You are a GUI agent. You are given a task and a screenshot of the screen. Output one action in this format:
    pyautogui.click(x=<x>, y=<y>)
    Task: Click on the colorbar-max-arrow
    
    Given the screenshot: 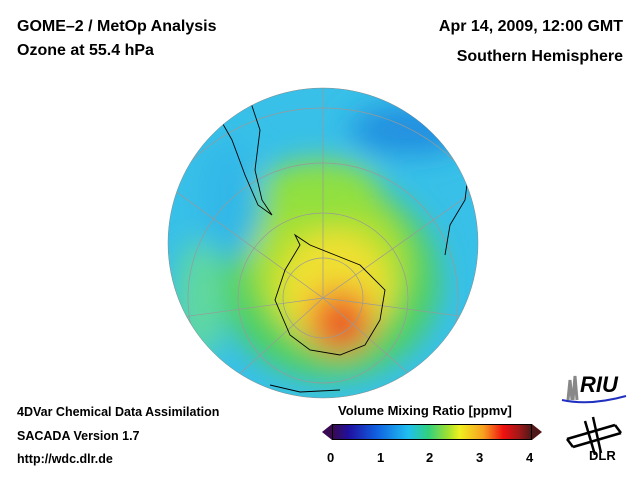 What is the action you would take?
    pyautogui.click(x=537, y=432)
    